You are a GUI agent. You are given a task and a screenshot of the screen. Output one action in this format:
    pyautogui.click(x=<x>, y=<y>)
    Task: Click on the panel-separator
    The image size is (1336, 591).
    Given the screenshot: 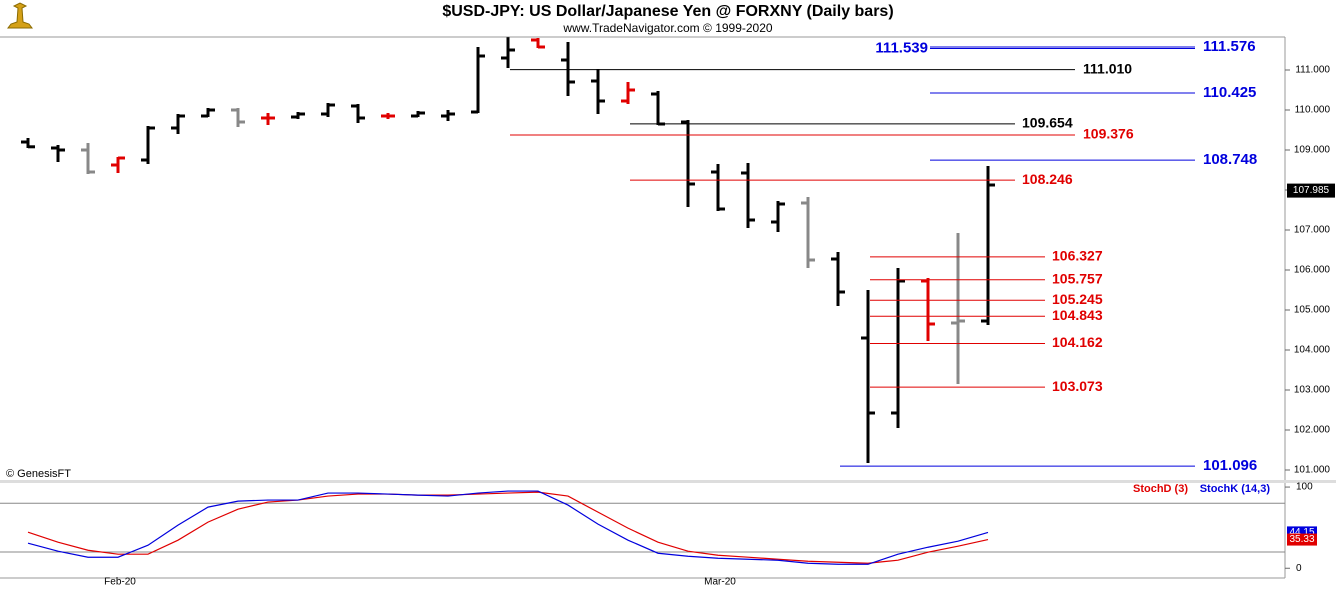 What is the action you would take?
    pyautogui.click(x=668, y=481)
    